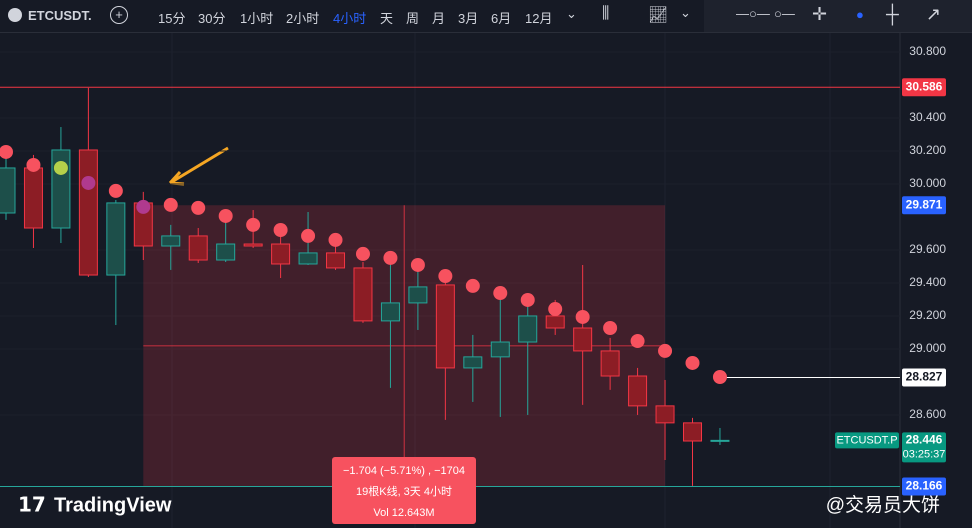  Describe the element at coordinates (934, 14) in the screenshot. I see `tool-pen: ↗` at that location.